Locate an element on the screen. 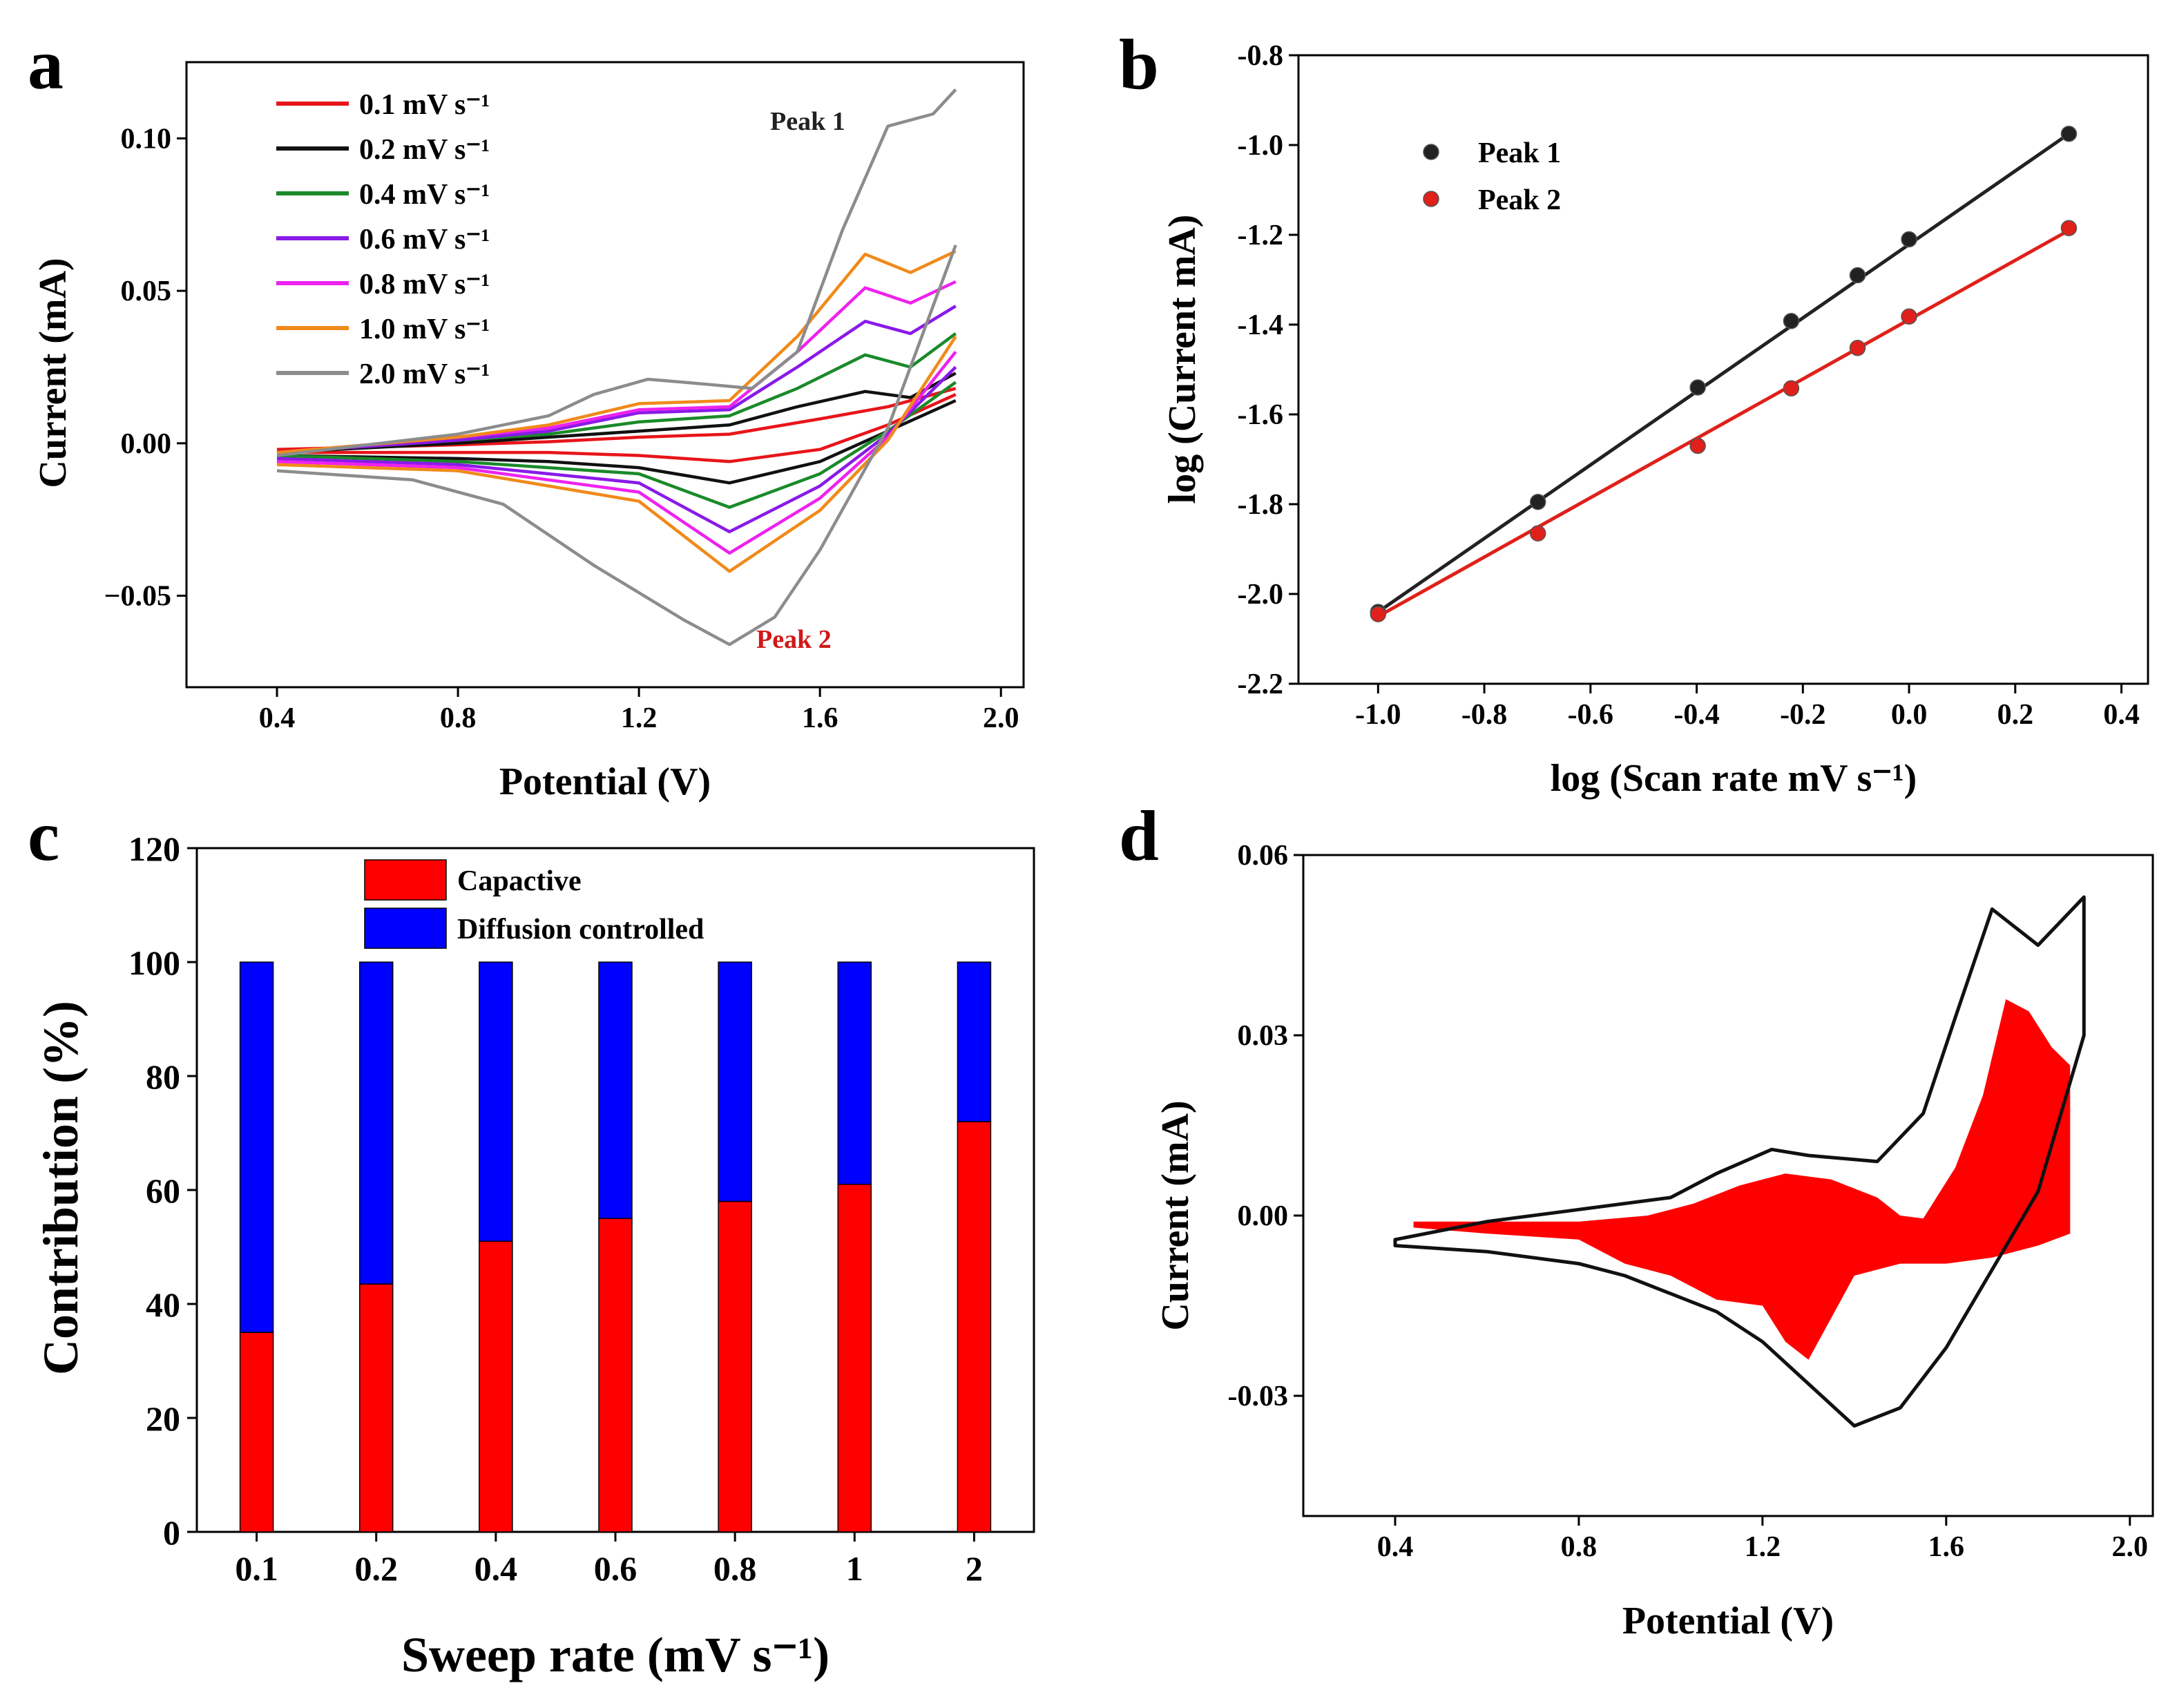  panel-a-y-axis-label: Current (mA) is located at coordinates (53, 373).